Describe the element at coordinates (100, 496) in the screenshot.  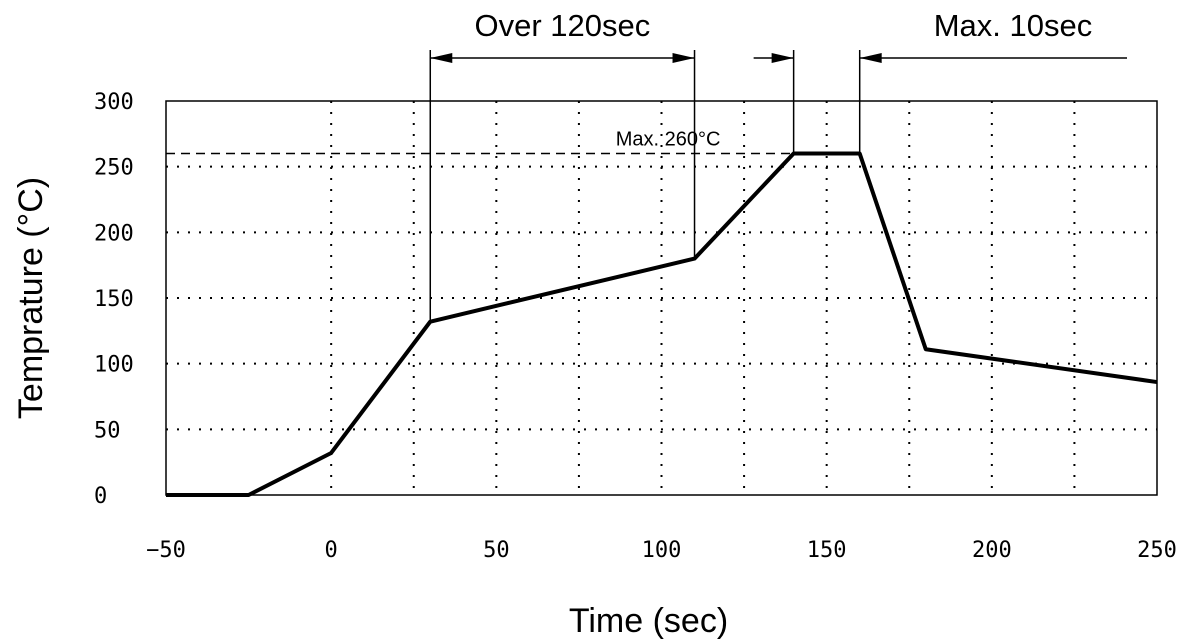
I see `y-tick-label: 0` at that location.